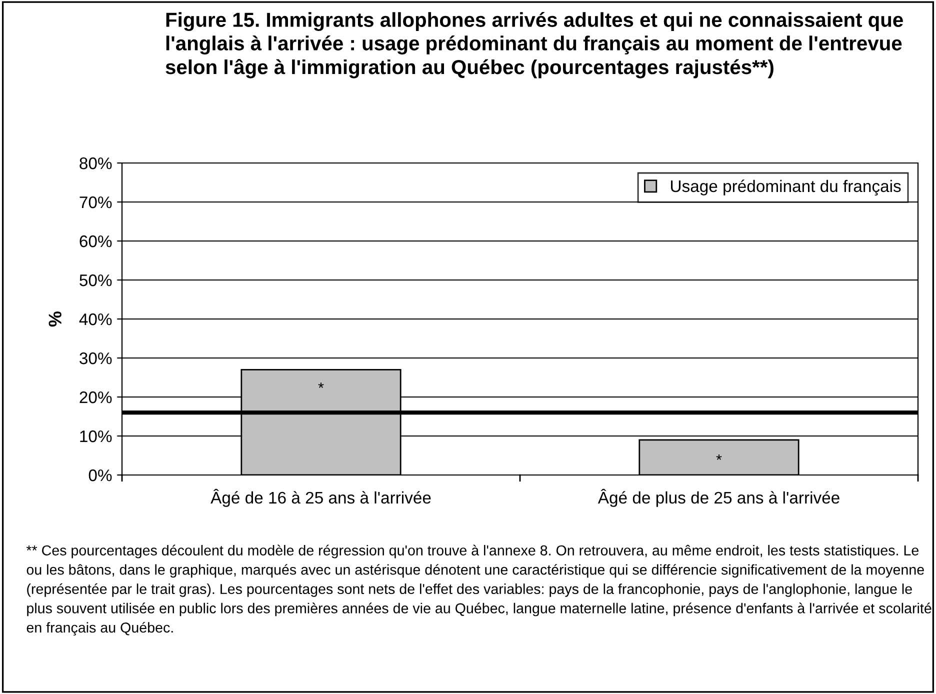 The image size is (936, 694). I want to click on y-tick-label: 10%, so click(96, 436).